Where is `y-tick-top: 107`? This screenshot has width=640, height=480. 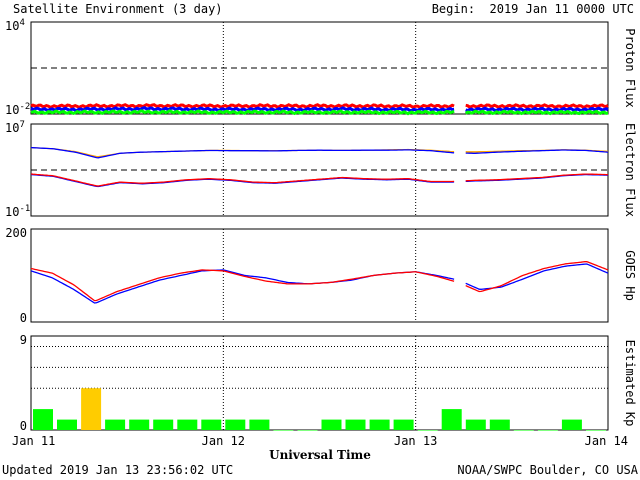
y-tick-top: 107 is located at coordinates (15, 127).